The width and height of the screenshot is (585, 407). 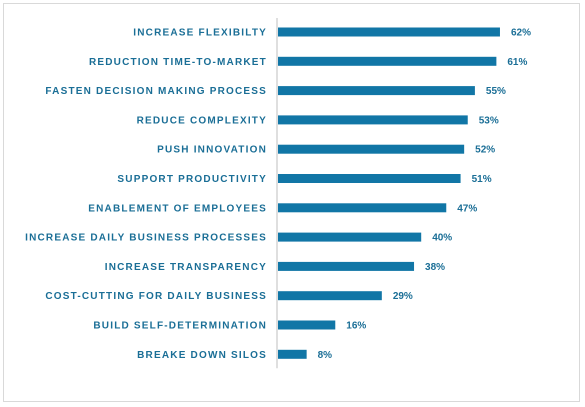 What do you see at coordinates (156, 296) in the screenshot?
I see `category-label: COST-CUTTING FOR DAILY BUSINESS` at bounding box center [156, 296].